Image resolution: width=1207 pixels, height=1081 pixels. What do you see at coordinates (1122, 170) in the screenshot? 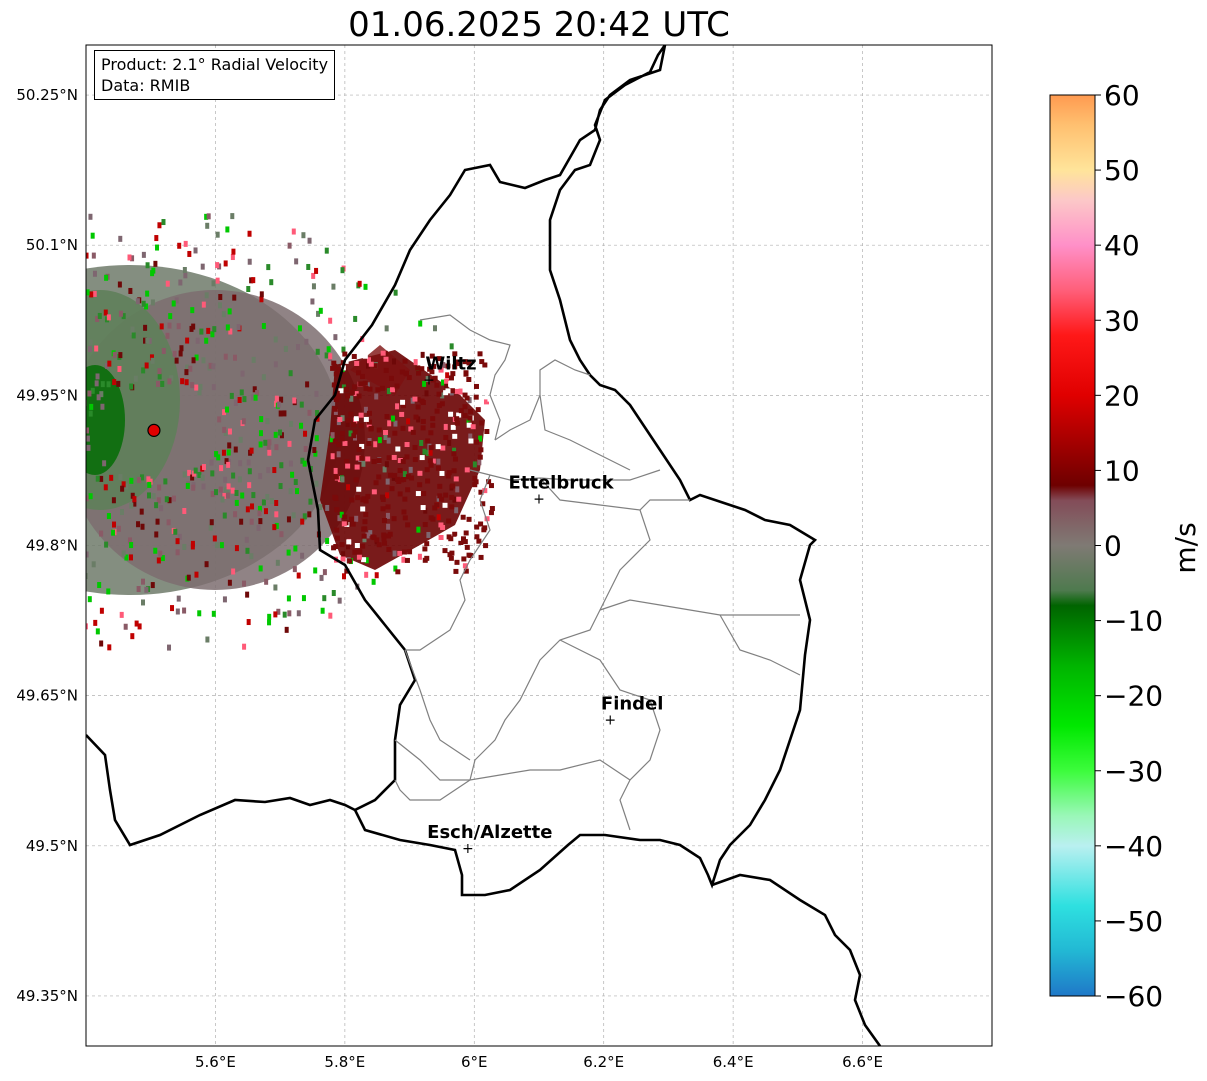
I see `colorbar-tick-label: 50` at bounding box center [1122, 170].